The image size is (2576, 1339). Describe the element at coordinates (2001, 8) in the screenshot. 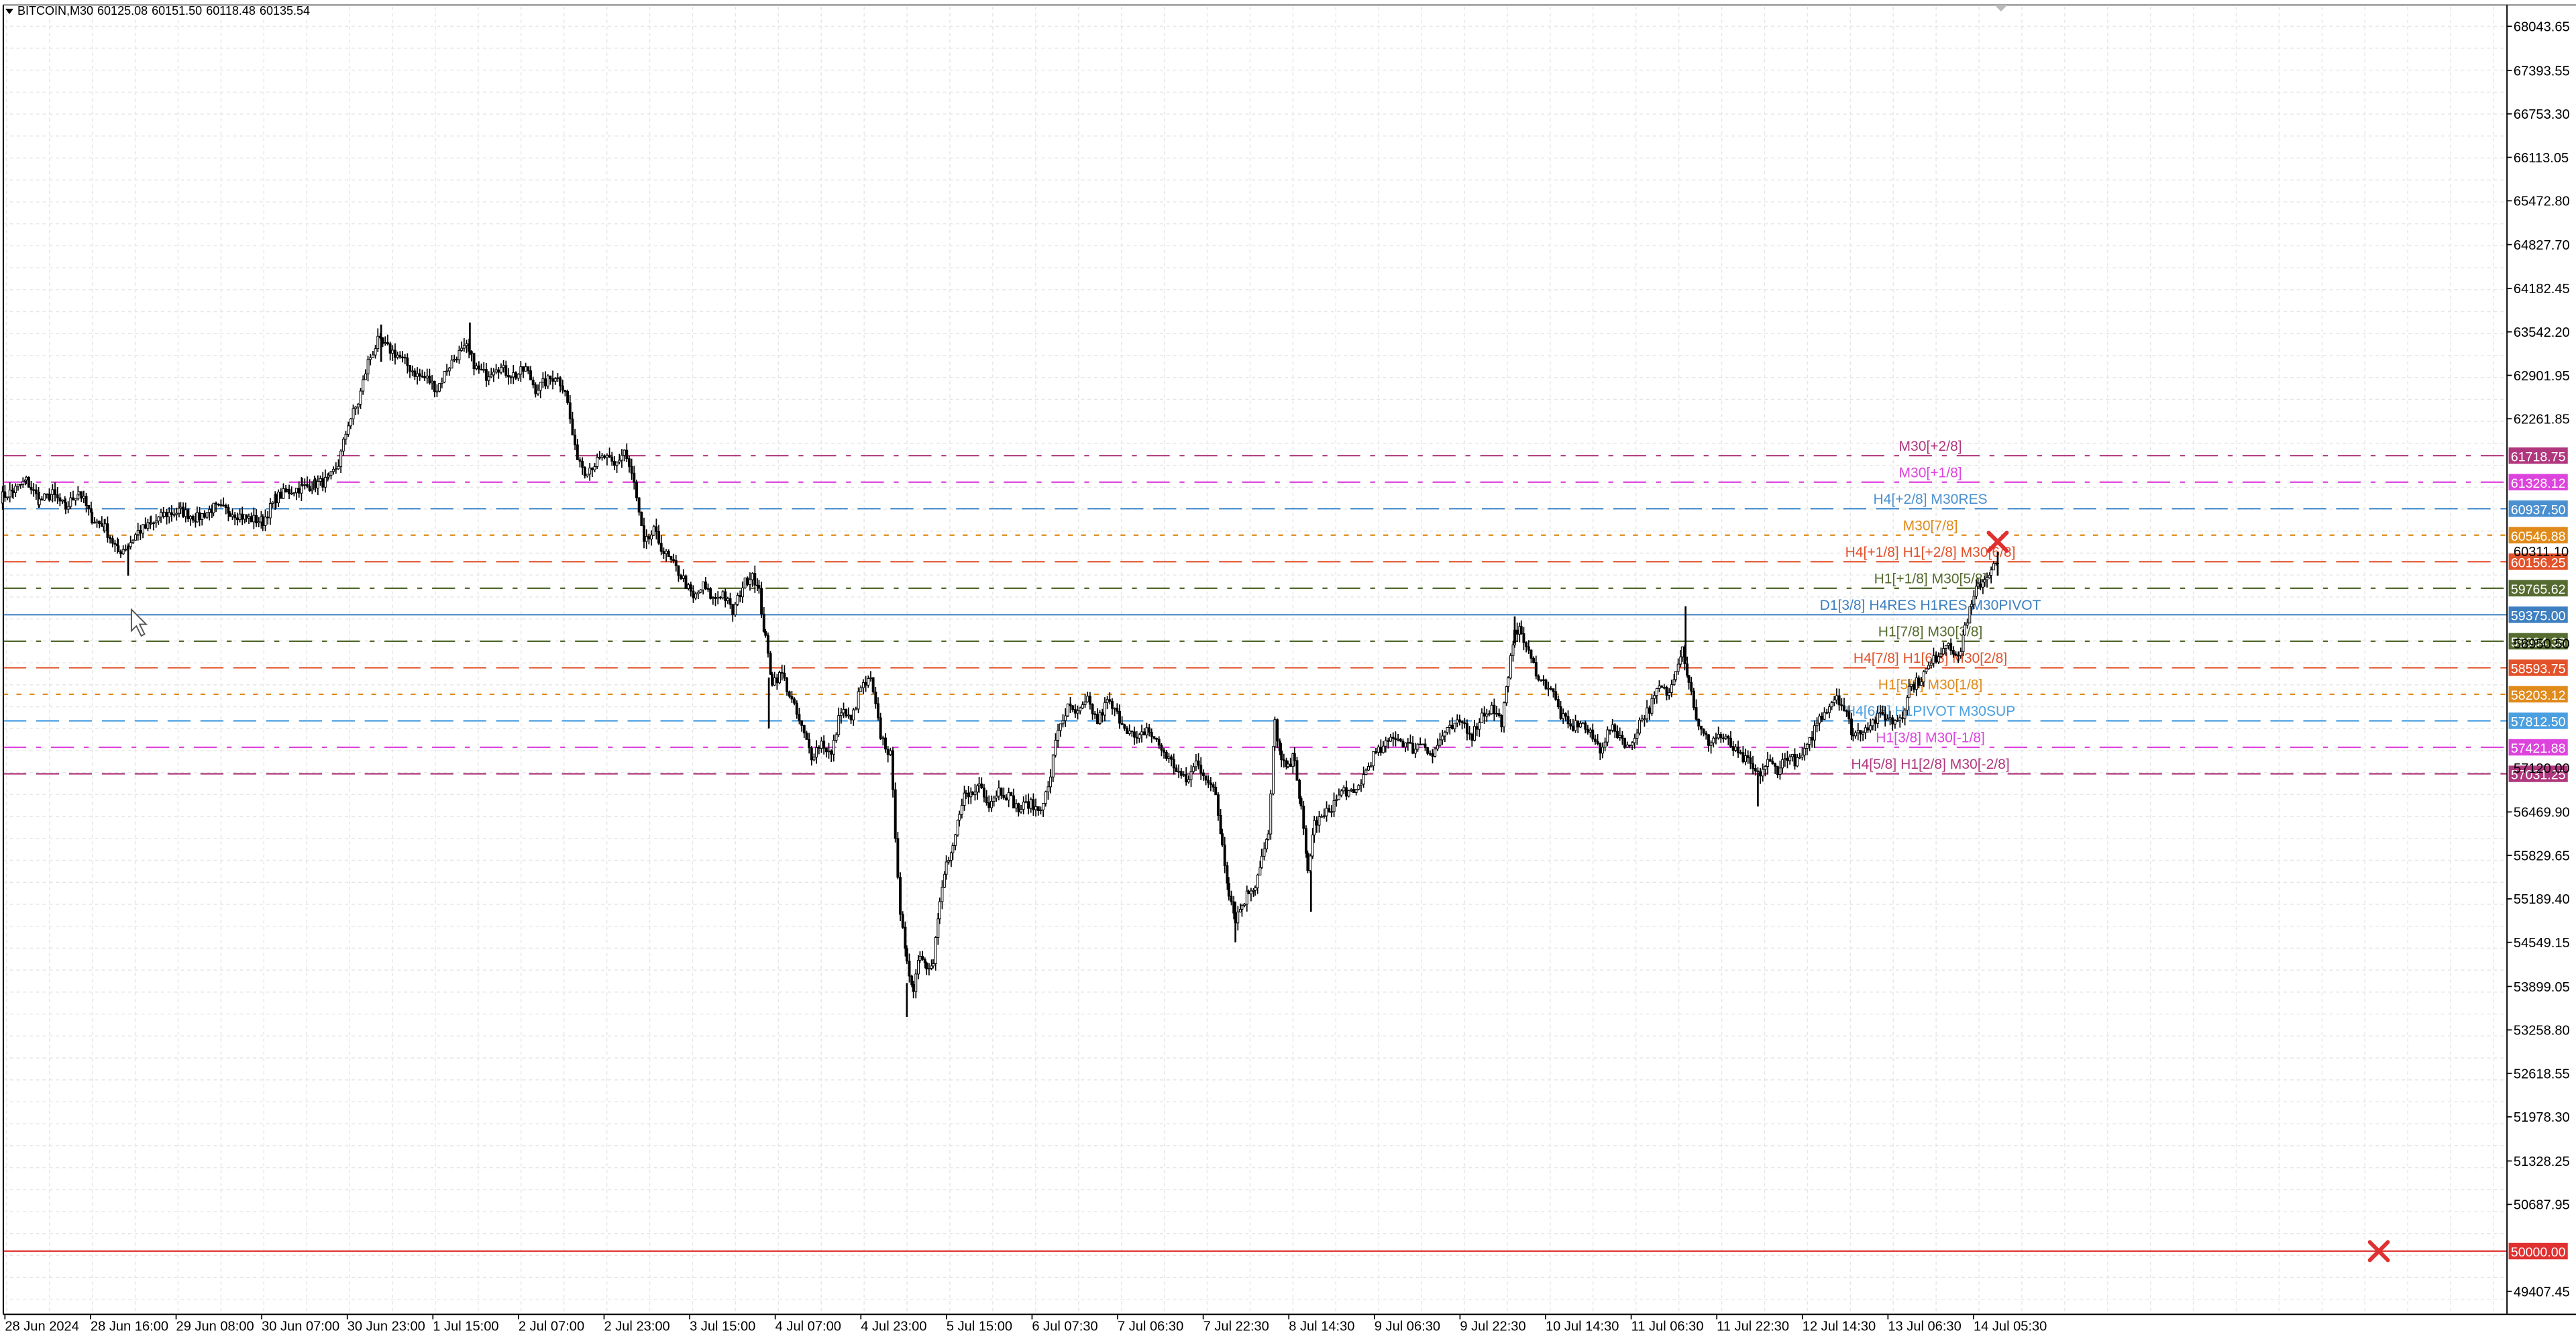

I see `shift-marker-icon` at that location.